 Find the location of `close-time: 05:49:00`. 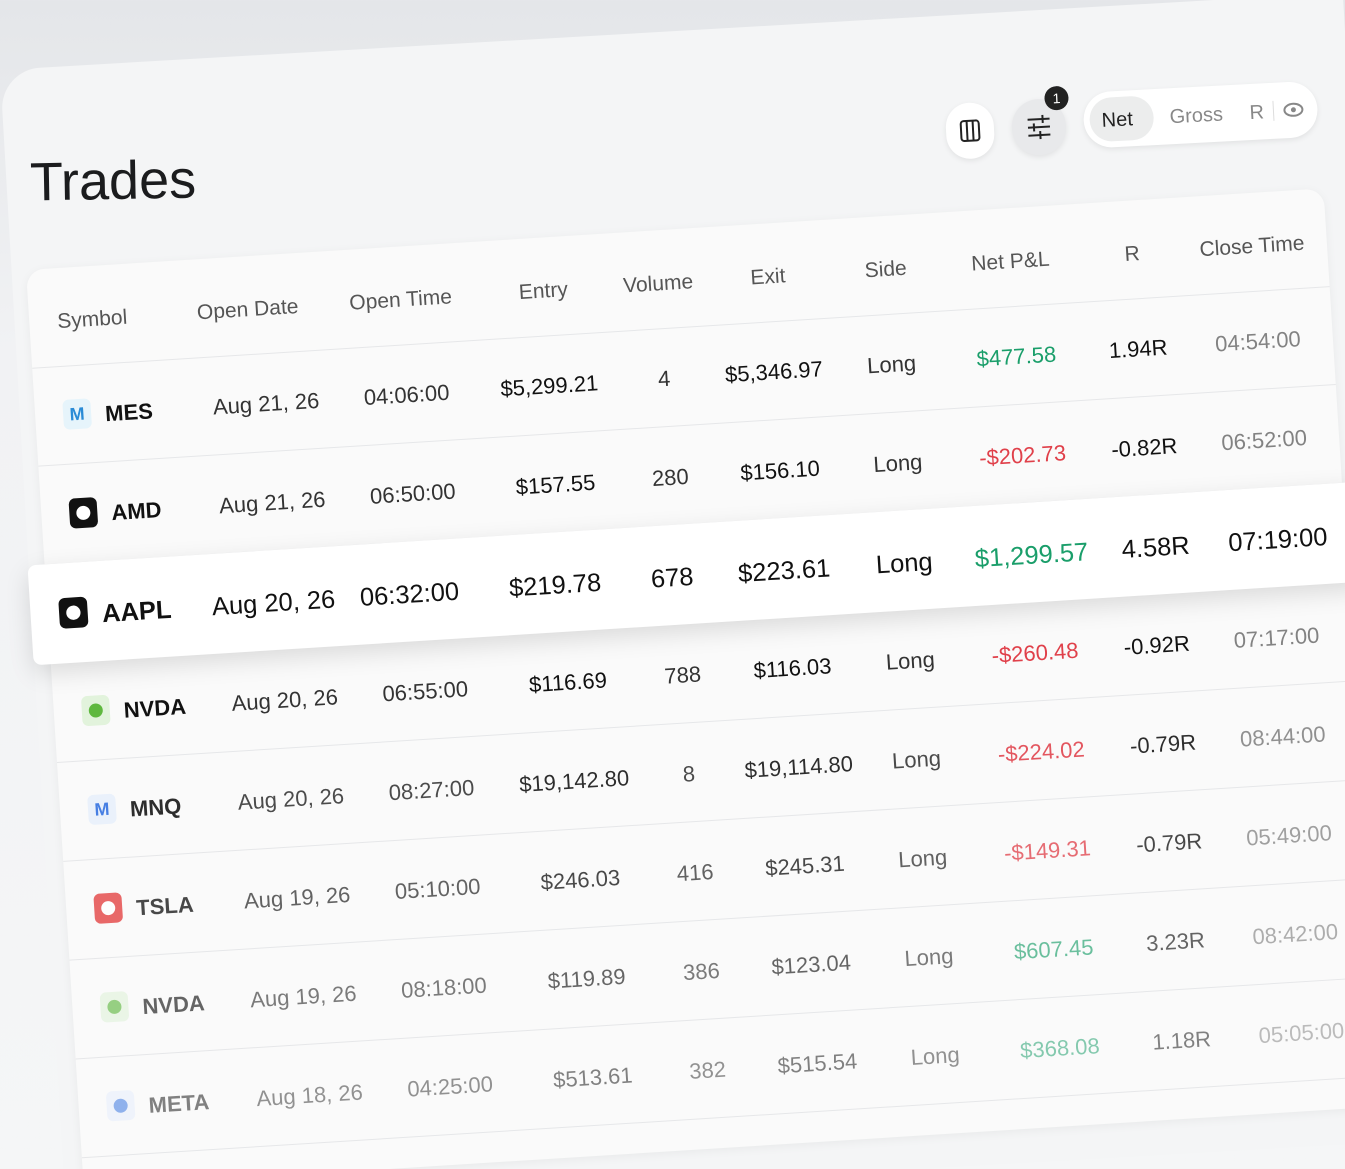

close-time: 05:49:00 is located at coordinates (1289, 835).